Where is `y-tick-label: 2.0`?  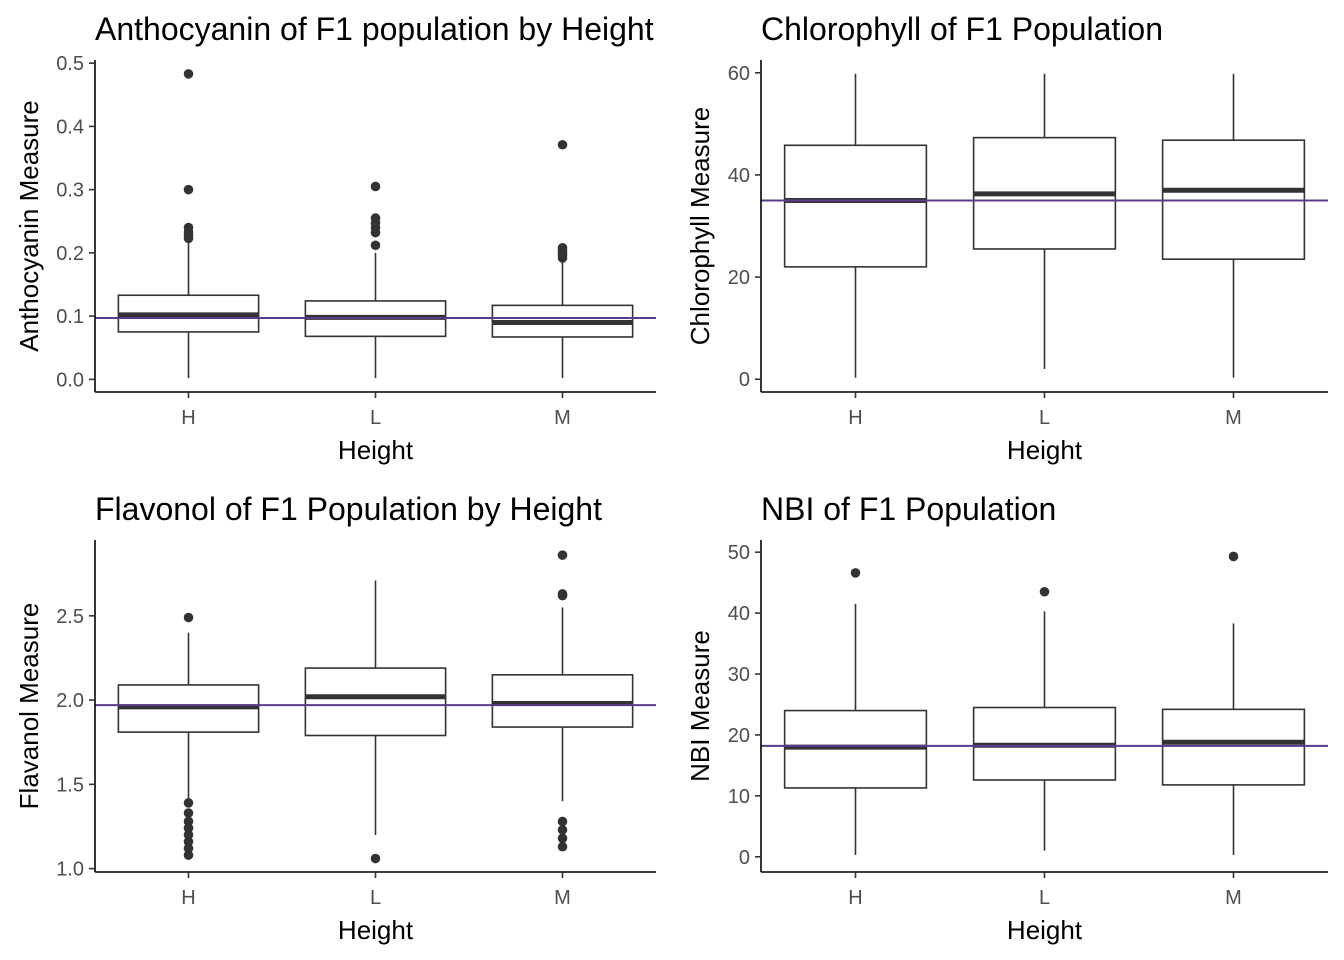
y-tick-label: 2.0 is located at coordinates (70, 701).